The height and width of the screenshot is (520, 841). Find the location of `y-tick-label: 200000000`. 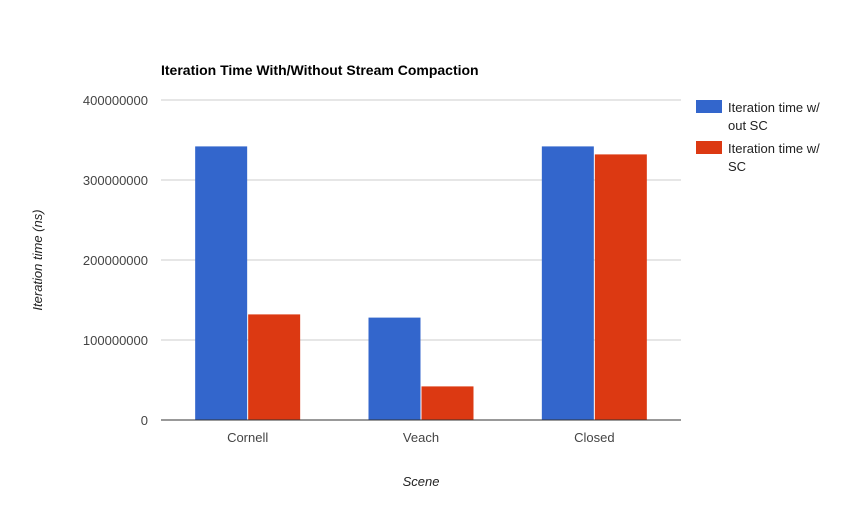

y-tick-label: 200000000 is located at coordinates (115, 260).